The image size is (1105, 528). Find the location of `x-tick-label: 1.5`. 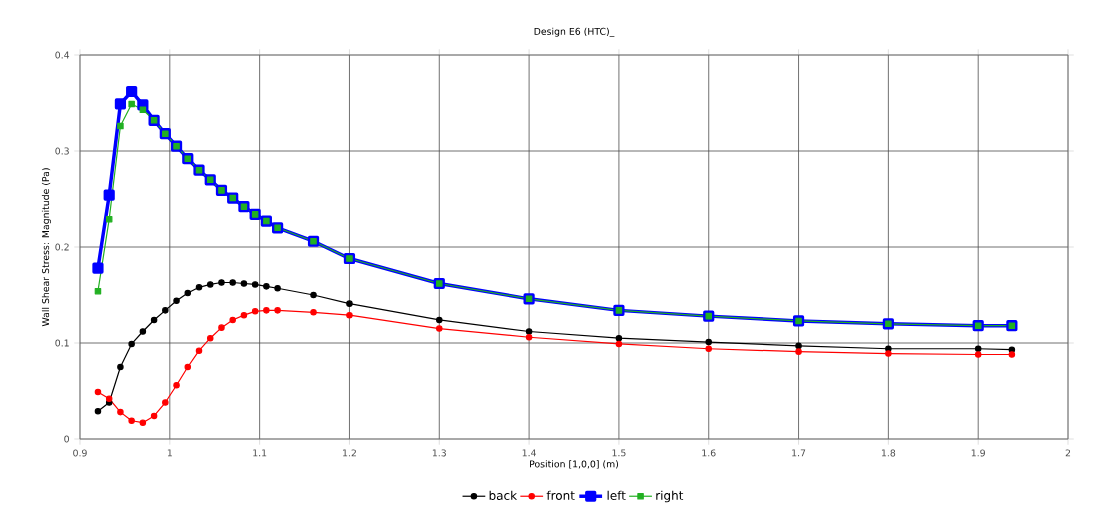

x-tick-label: 1.5 is located at coordinates (619, 453).